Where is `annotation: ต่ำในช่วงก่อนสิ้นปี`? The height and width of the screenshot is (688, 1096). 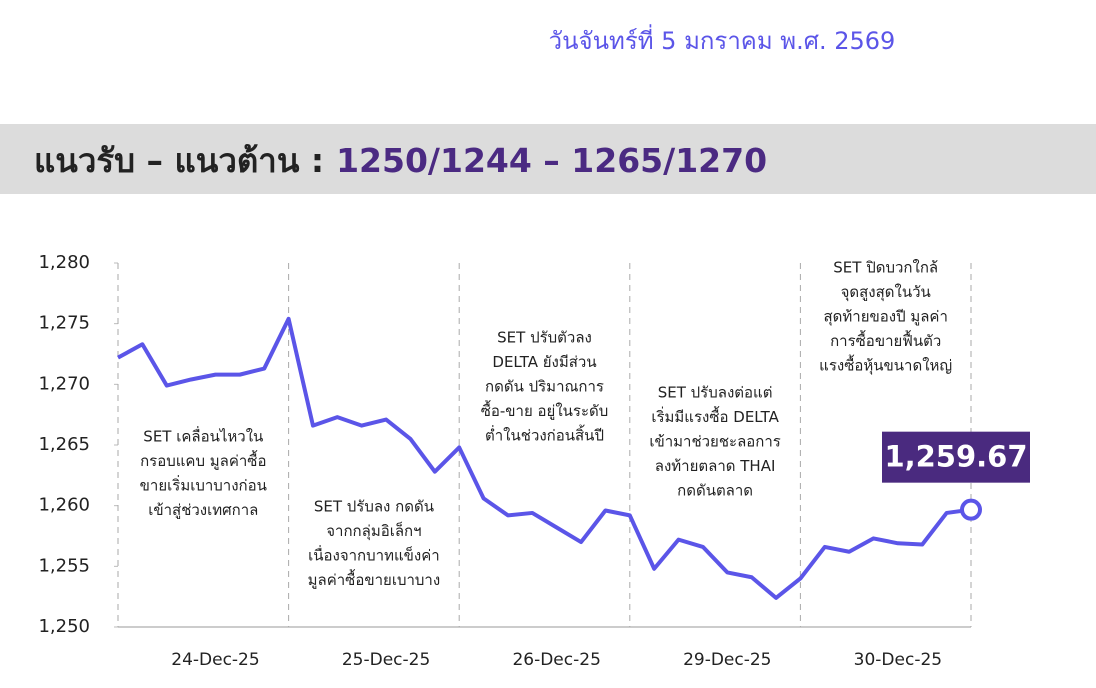 annotation: ต่ำในช่วงก่อนสิ้นปี is located at coordinates (544, 435).